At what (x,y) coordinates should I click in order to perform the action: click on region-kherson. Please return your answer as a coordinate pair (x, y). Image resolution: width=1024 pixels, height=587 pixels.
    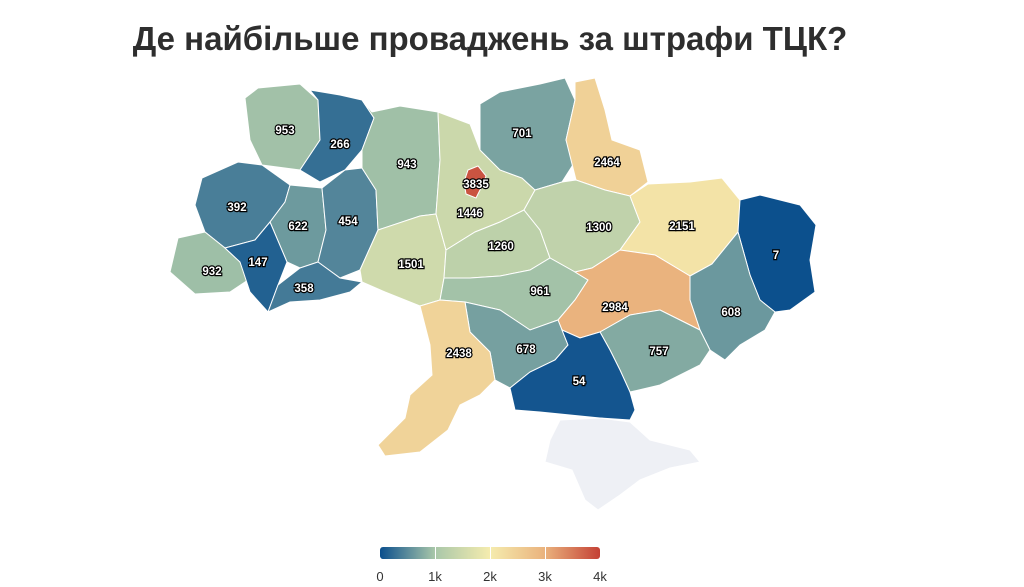
    Looking at the image, I should click on (572, 375).